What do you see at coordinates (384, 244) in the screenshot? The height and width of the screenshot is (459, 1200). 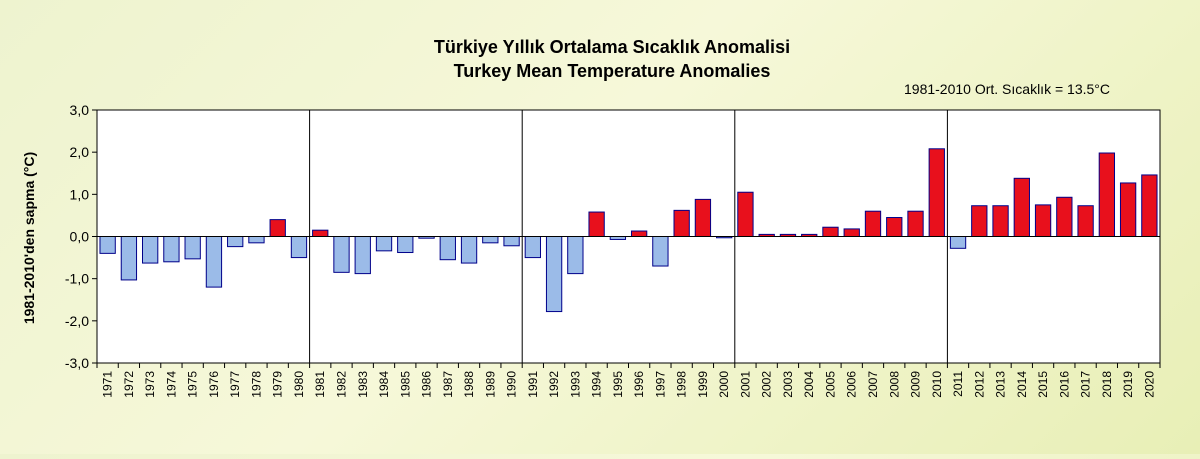 I see `bar-1984` at bounding box center [384, 244].